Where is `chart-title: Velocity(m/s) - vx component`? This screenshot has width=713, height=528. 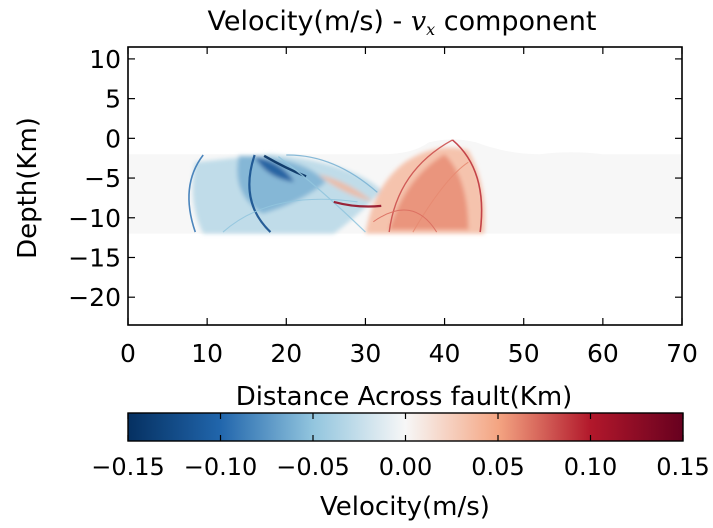 chart-title: Velocity(m/s) - vx component is located at coordinates (402, 22).